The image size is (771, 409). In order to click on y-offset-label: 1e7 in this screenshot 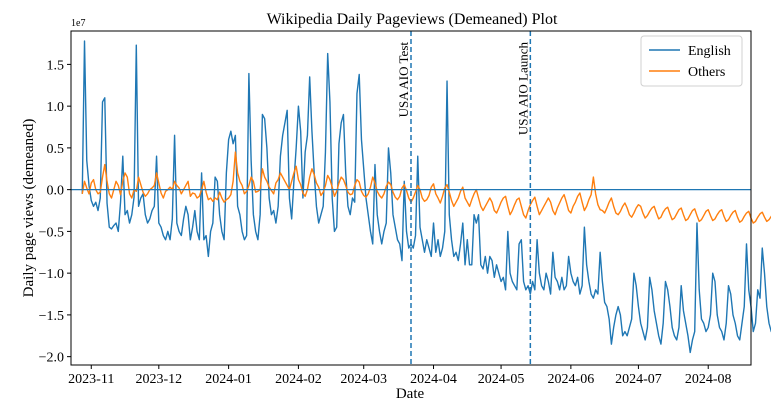, I will do `click(78, 23)`.